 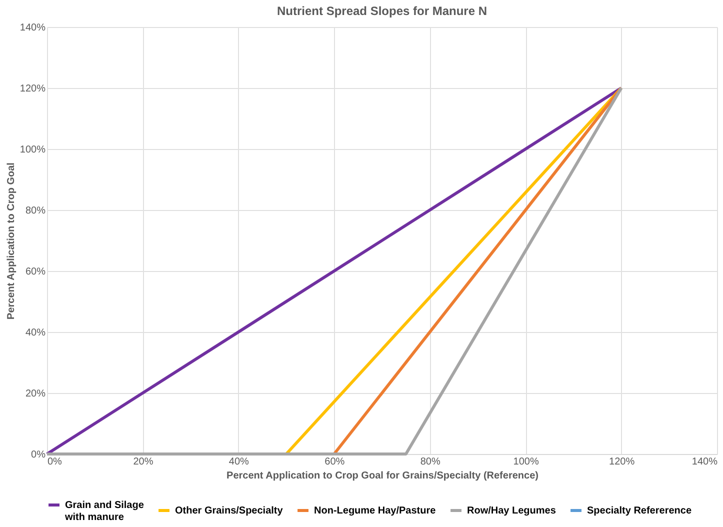 What do you see at coordinates (229, 511) in the screenshot?
I see `legend-label: Other Grains/Specialty` at bounding box center [229, 511].